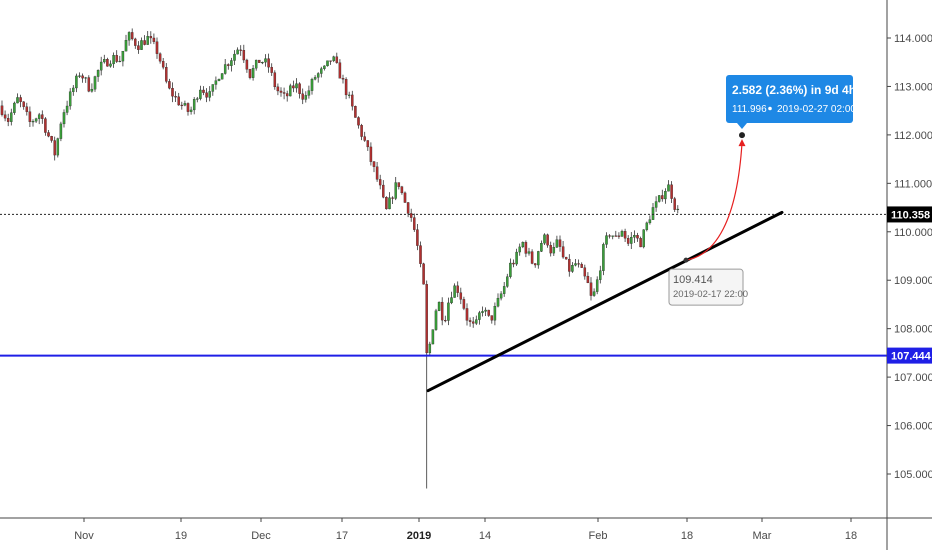 This screenshot has height=550, width=932. I want to click on projection-tooltip-value: 111.996, so click(749, 109).